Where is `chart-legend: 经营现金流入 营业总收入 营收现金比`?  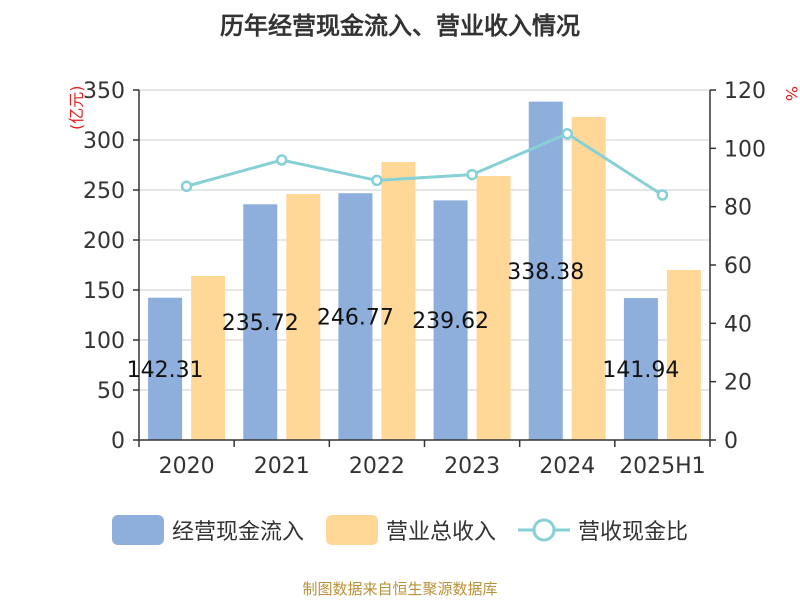
chart-legend: 经营现金流入 营业总收入 营收现金比 is located at coordinates (400, 530).